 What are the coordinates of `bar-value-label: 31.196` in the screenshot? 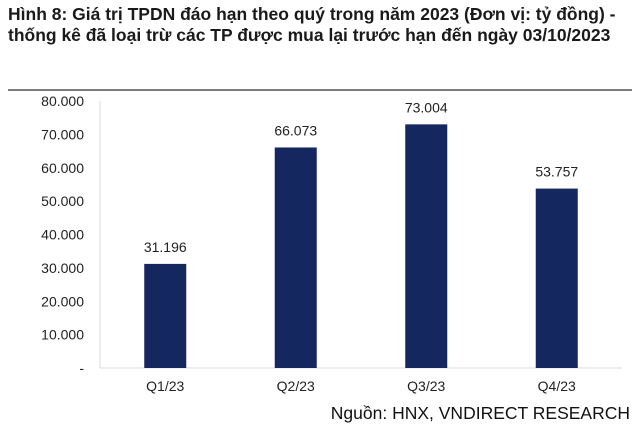 It's located at (165, 247).